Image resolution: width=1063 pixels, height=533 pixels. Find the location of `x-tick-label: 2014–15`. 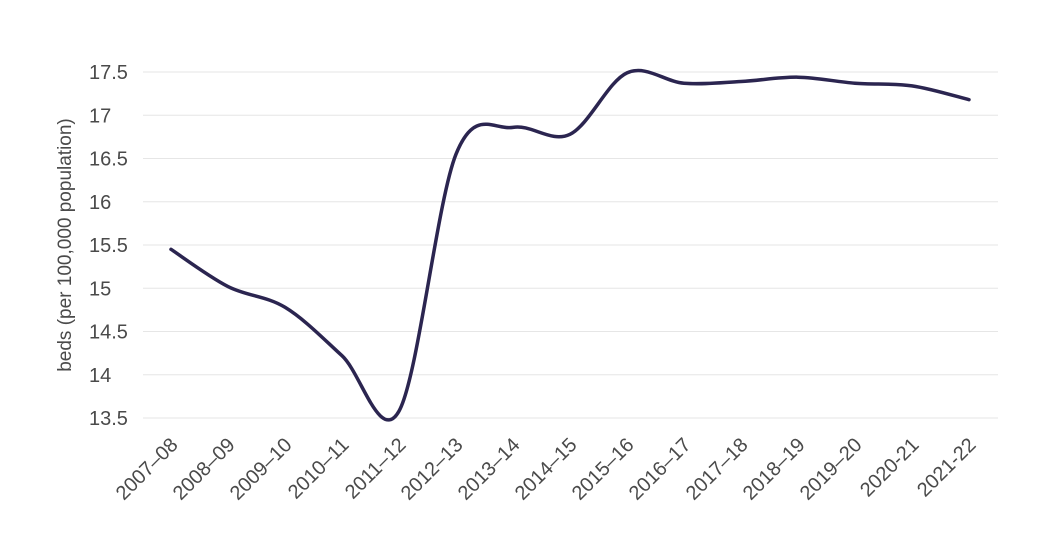

x-tick-label: 2014–15 is located at coordinates (546, 469).